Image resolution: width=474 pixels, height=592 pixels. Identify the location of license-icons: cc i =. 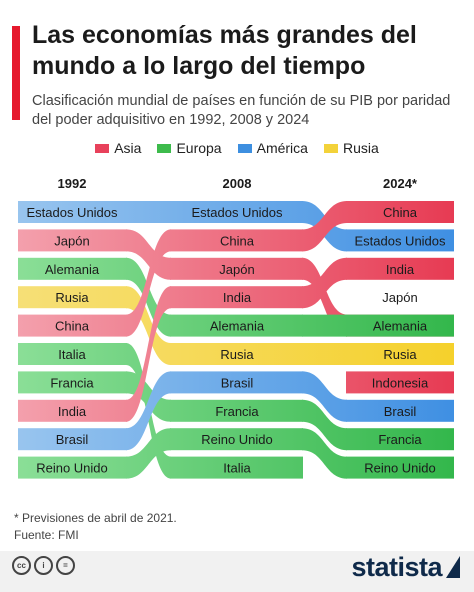
(43, 565).